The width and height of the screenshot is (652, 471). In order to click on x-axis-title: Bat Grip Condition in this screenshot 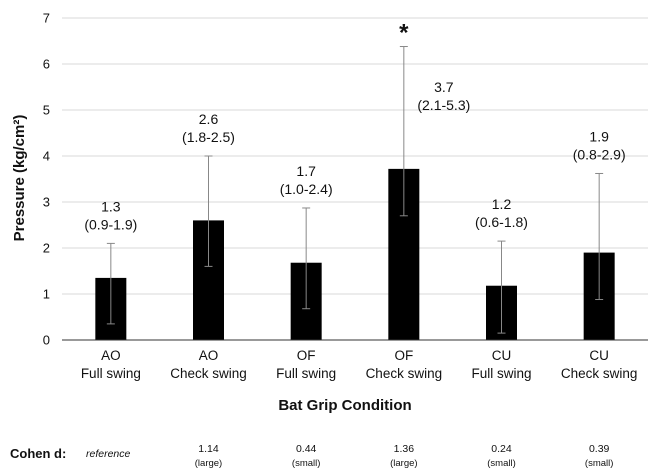, I will do `click(344, 405)`.